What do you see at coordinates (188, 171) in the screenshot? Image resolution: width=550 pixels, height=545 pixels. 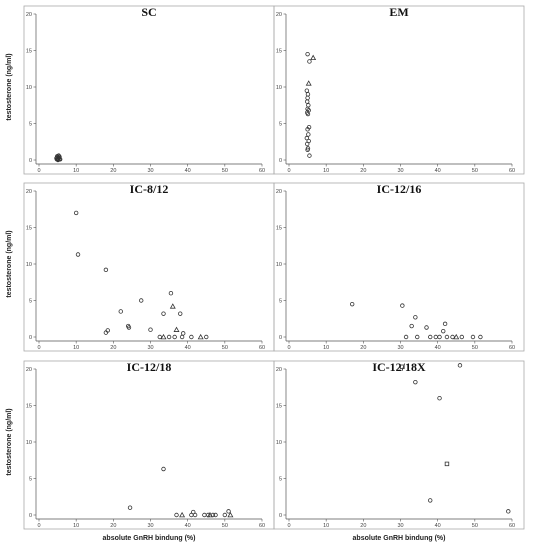 I see `x-tick-label: 40` at bounding box center [188, 171].